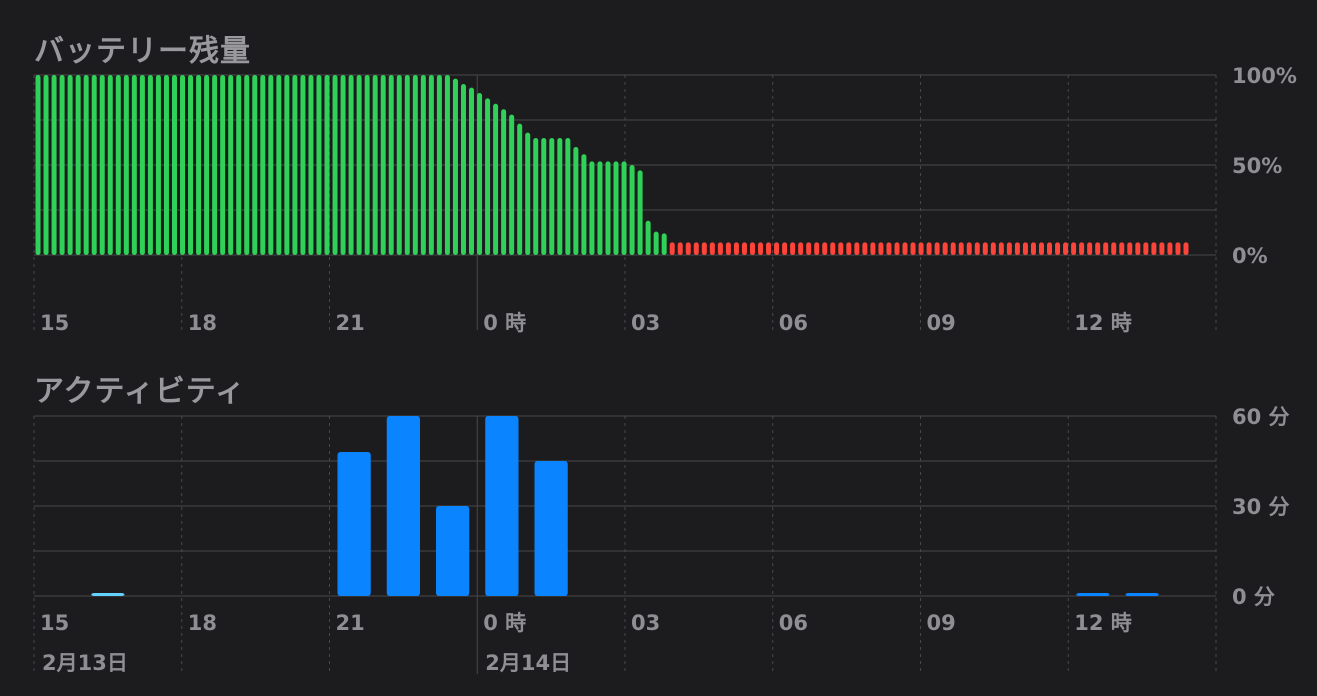  What do you see at coordinates (793, 323) in the screenshot?
I see `battery-x-tick-label: 06` at bounding box center [793, 323].